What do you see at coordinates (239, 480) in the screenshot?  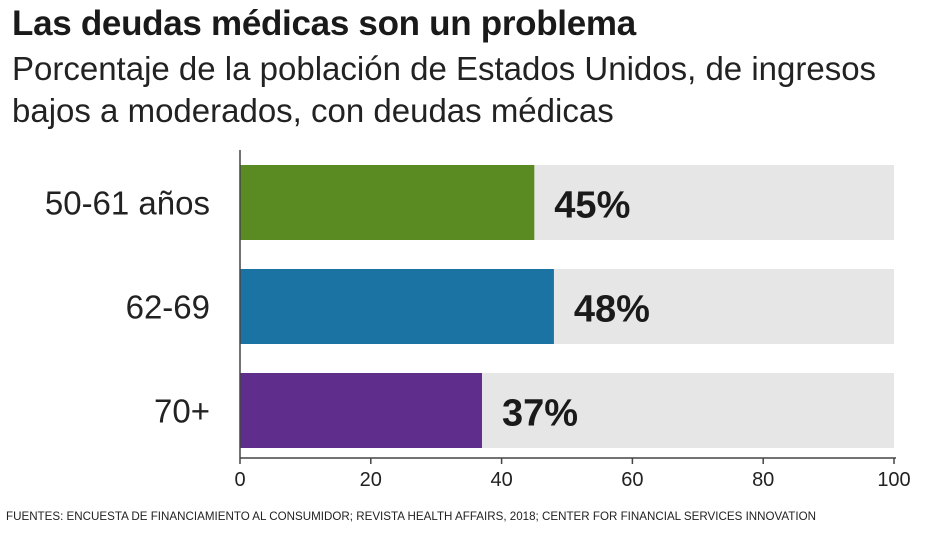 I see `x-tick-label-0: 0` at bounding box center [239, 480].